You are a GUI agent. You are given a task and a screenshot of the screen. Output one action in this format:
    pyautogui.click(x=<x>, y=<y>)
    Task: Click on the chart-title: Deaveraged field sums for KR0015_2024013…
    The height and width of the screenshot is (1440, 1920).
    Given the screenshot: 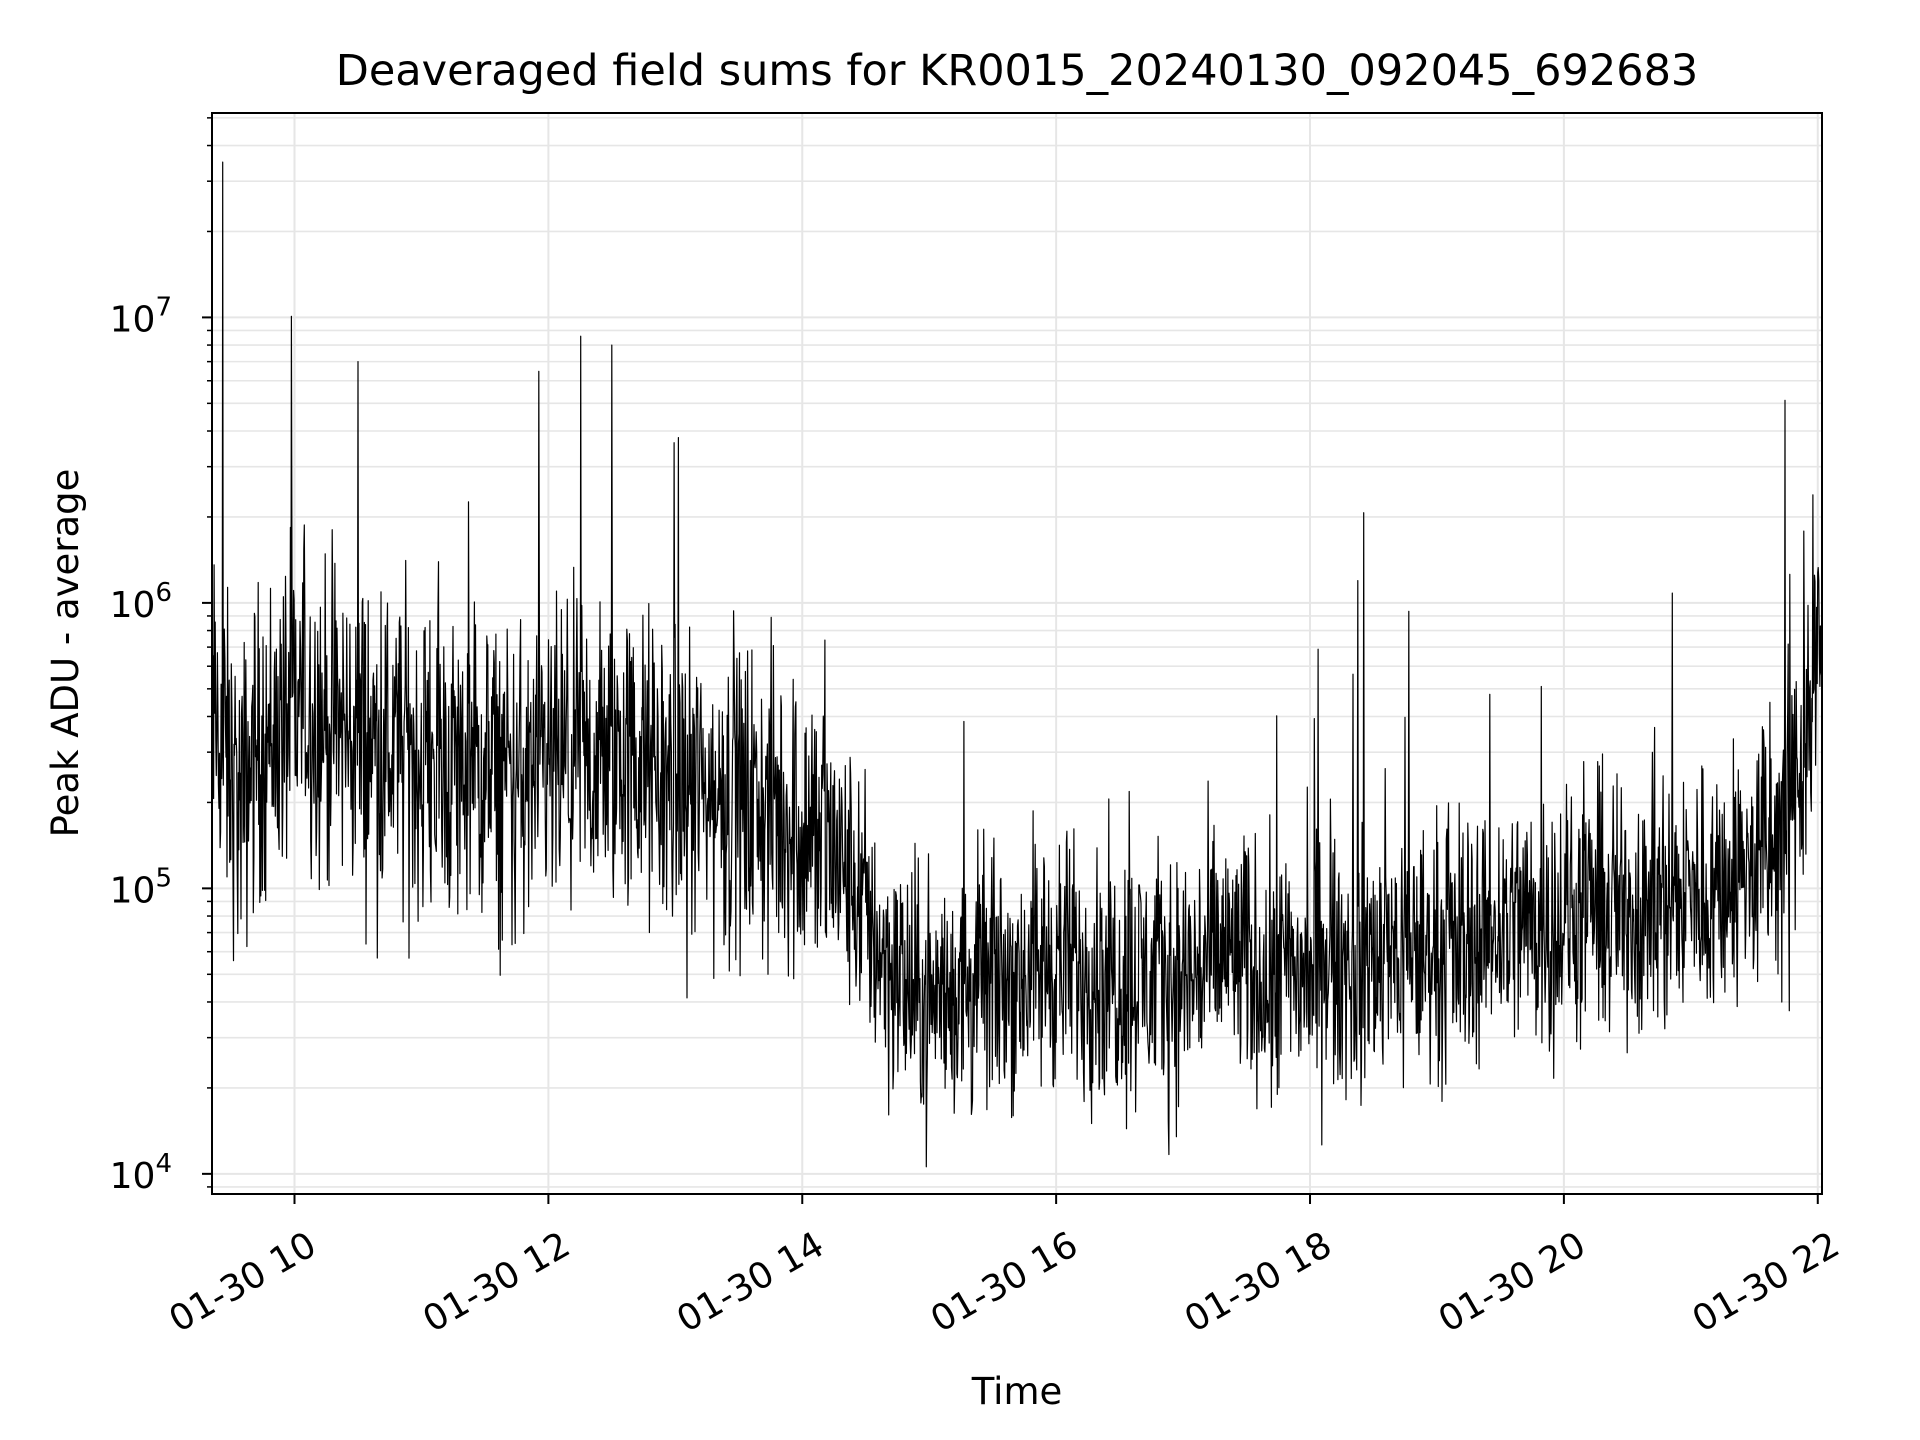 What is the action you would take?
    pyautogui.click(x=1017, y=71)
    